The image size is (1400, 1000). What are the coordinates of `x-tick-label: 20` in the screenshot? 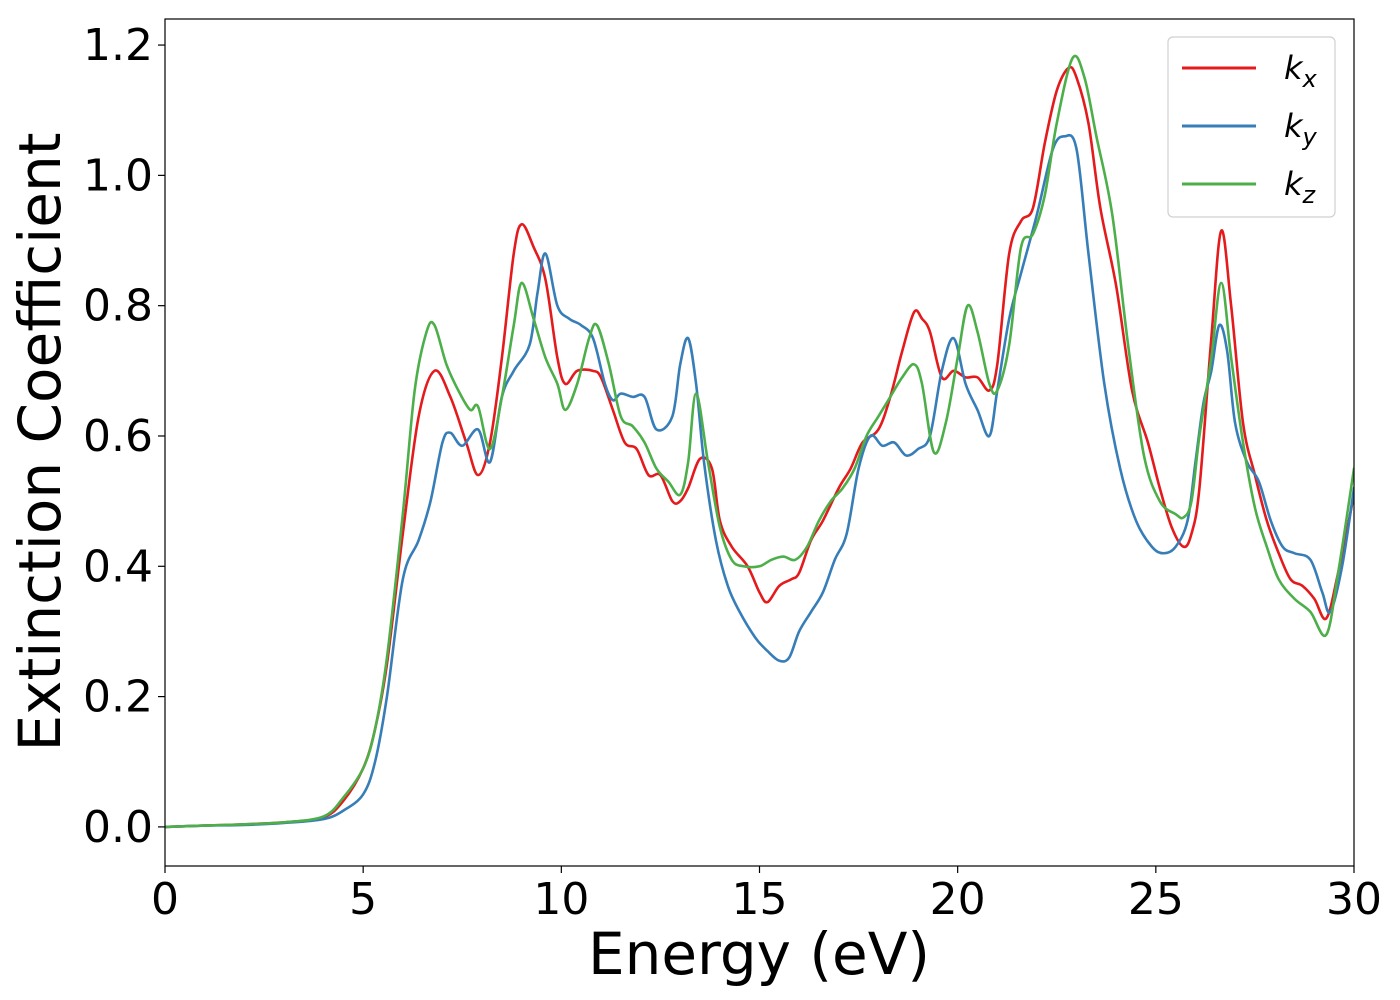 It's located at (958, 899).